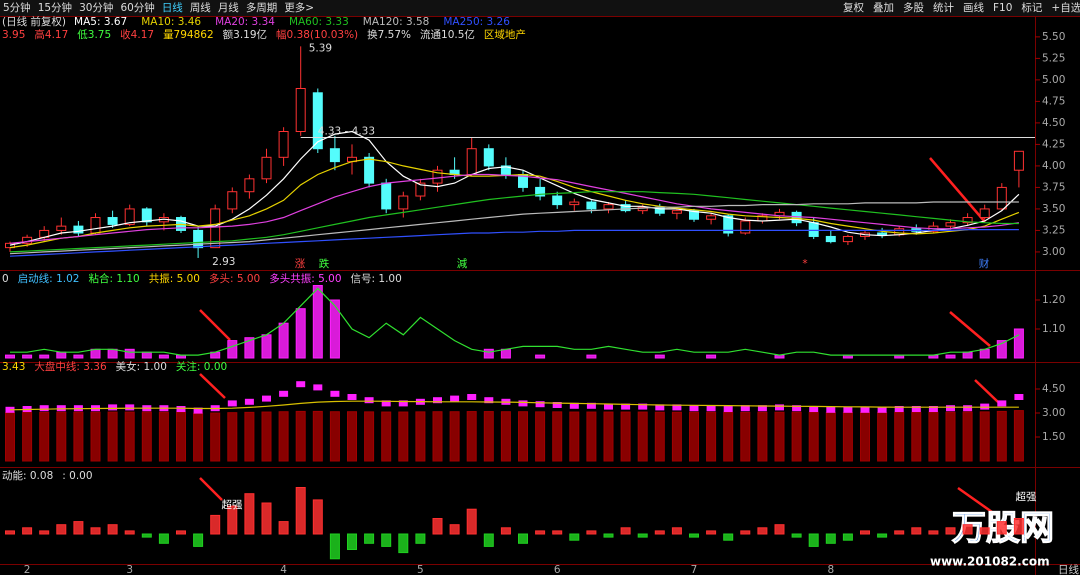 The width and height of the screenshot is (1080, 575). What do you see at coordinates (973, 7) in the screenshot?
I see `toolbar-button: 画线` at bounding box center [973, 7].